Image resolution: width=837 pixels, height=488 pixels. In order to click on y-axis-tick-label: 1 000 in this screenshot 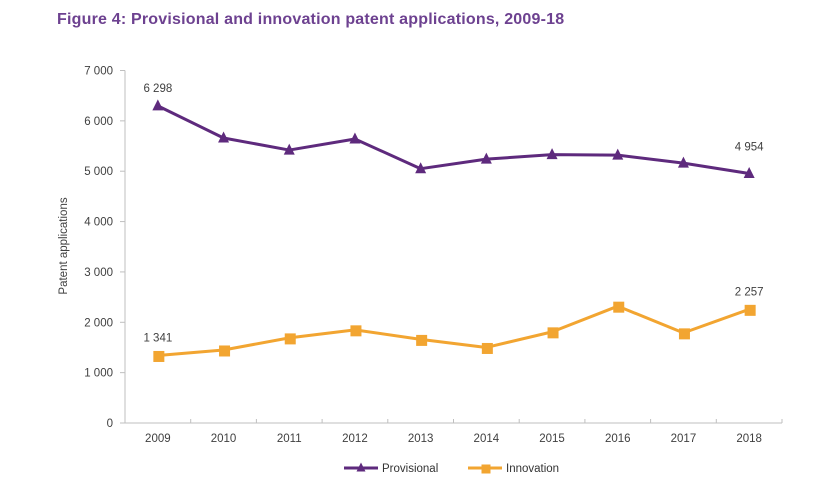, I will do `click(98, 374)`.